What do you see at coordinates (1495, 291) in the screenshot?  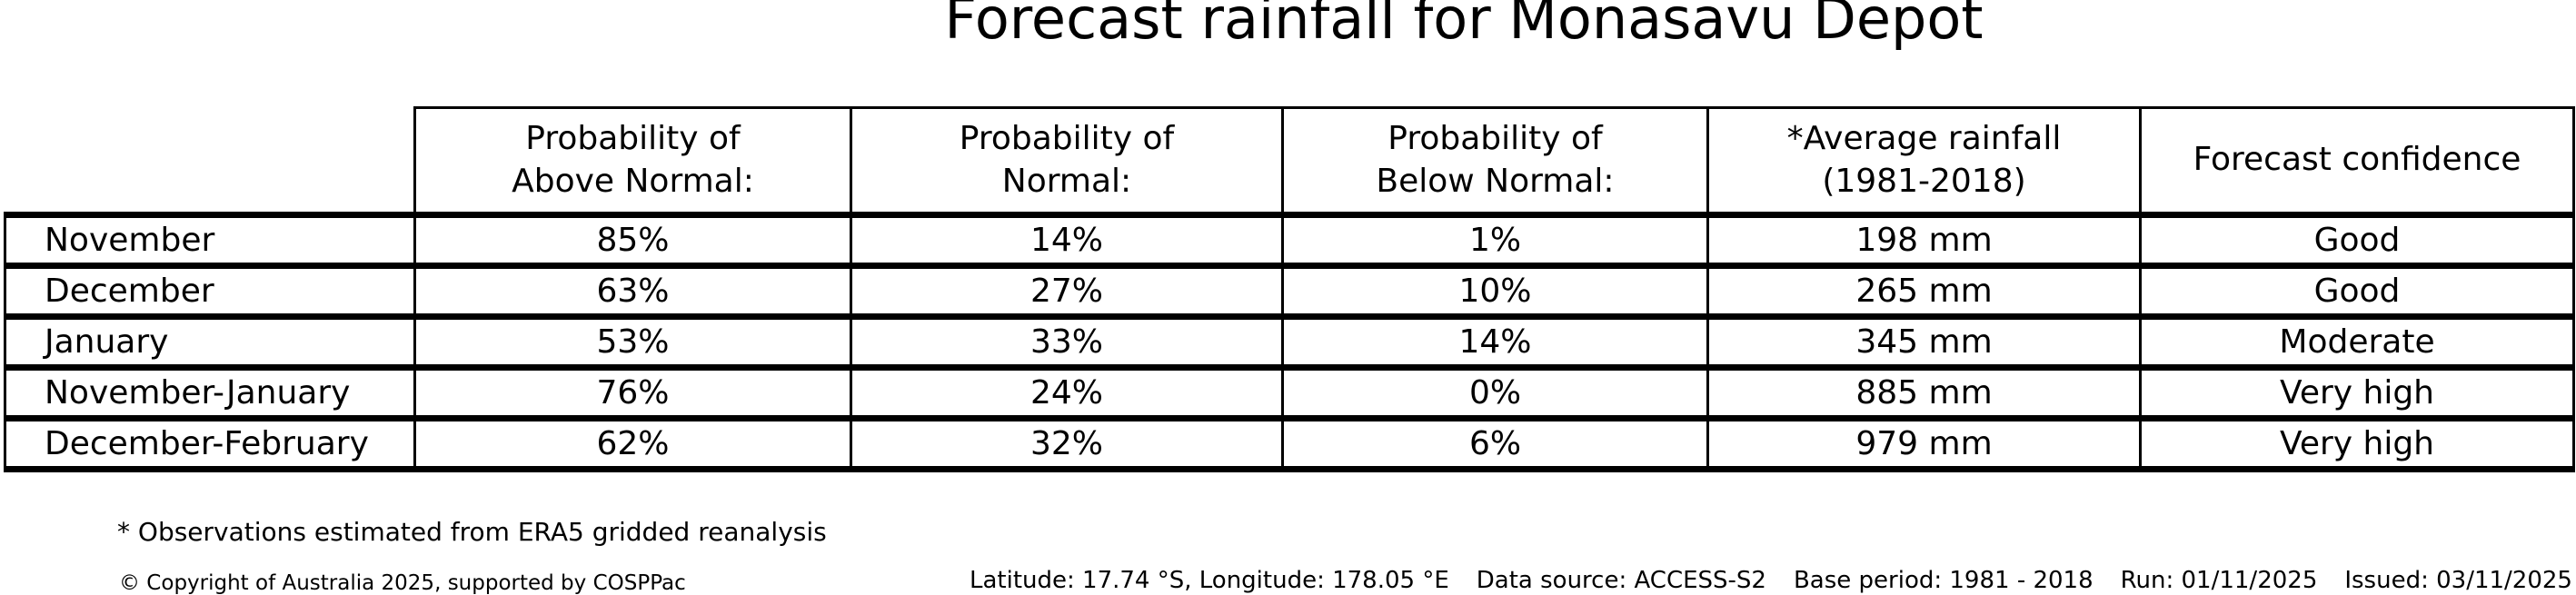 I see `cell-below-normal: 10%` at bounding box center [1495, 291].